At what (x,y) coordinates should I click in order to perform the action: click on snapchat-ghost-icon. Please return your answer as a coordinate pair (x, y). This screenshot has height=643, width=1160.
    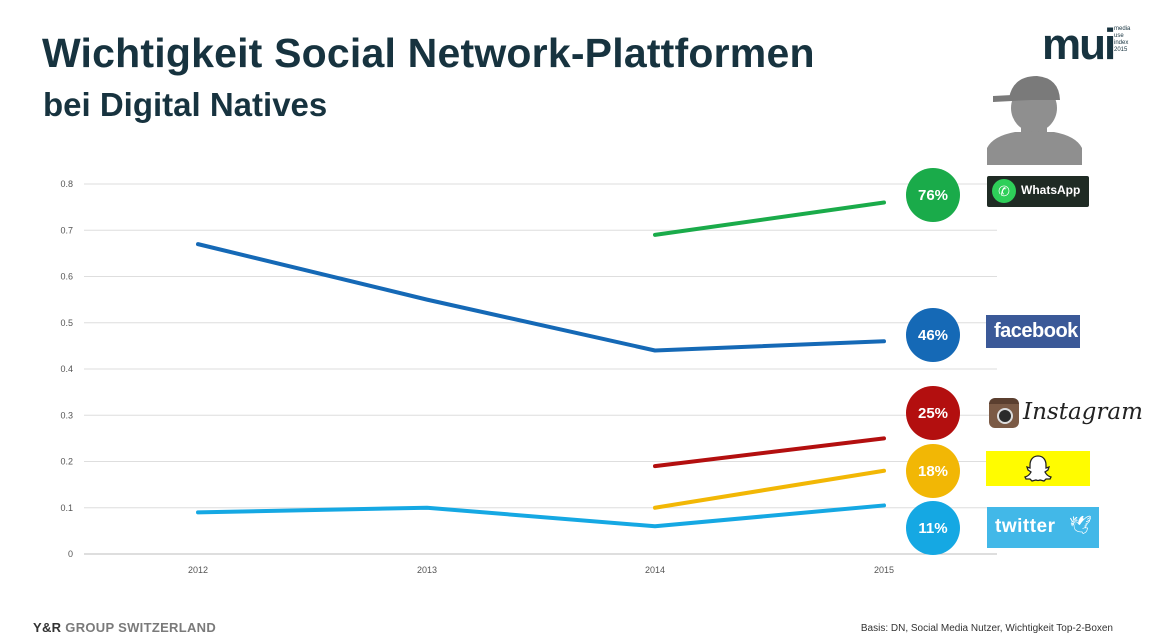
    Looking at the image, I should click on (1038, 468).